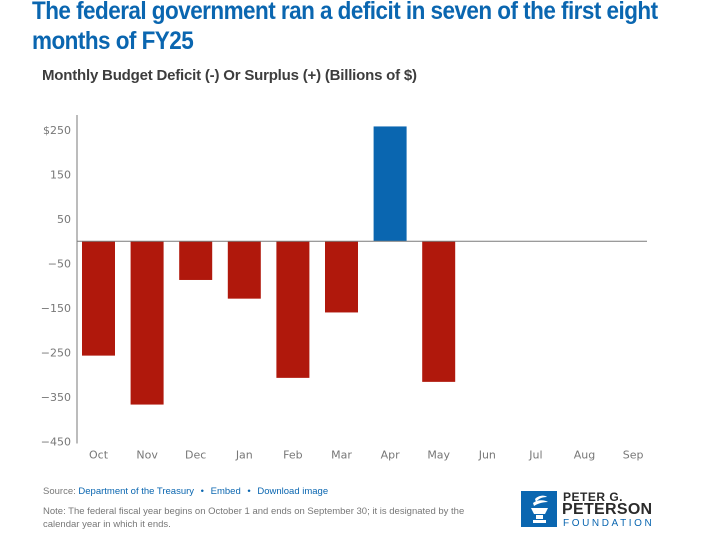 This screenshot has height=560, width=702. Describe the element at coordinates (195, 455) in the screenshot. I see `x-tick-label: Dec` at that location.